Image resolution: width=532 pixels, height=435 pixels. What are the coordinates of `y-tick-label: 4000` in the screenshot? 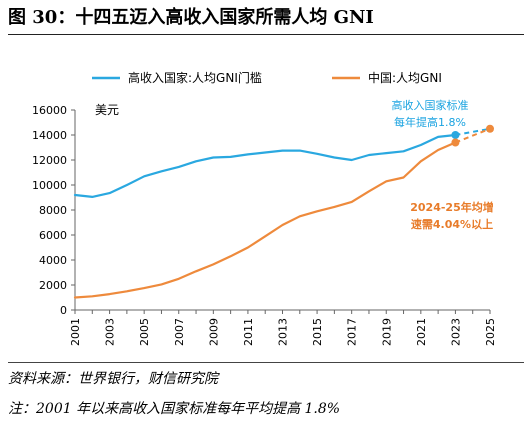 It's located at (53, 260).